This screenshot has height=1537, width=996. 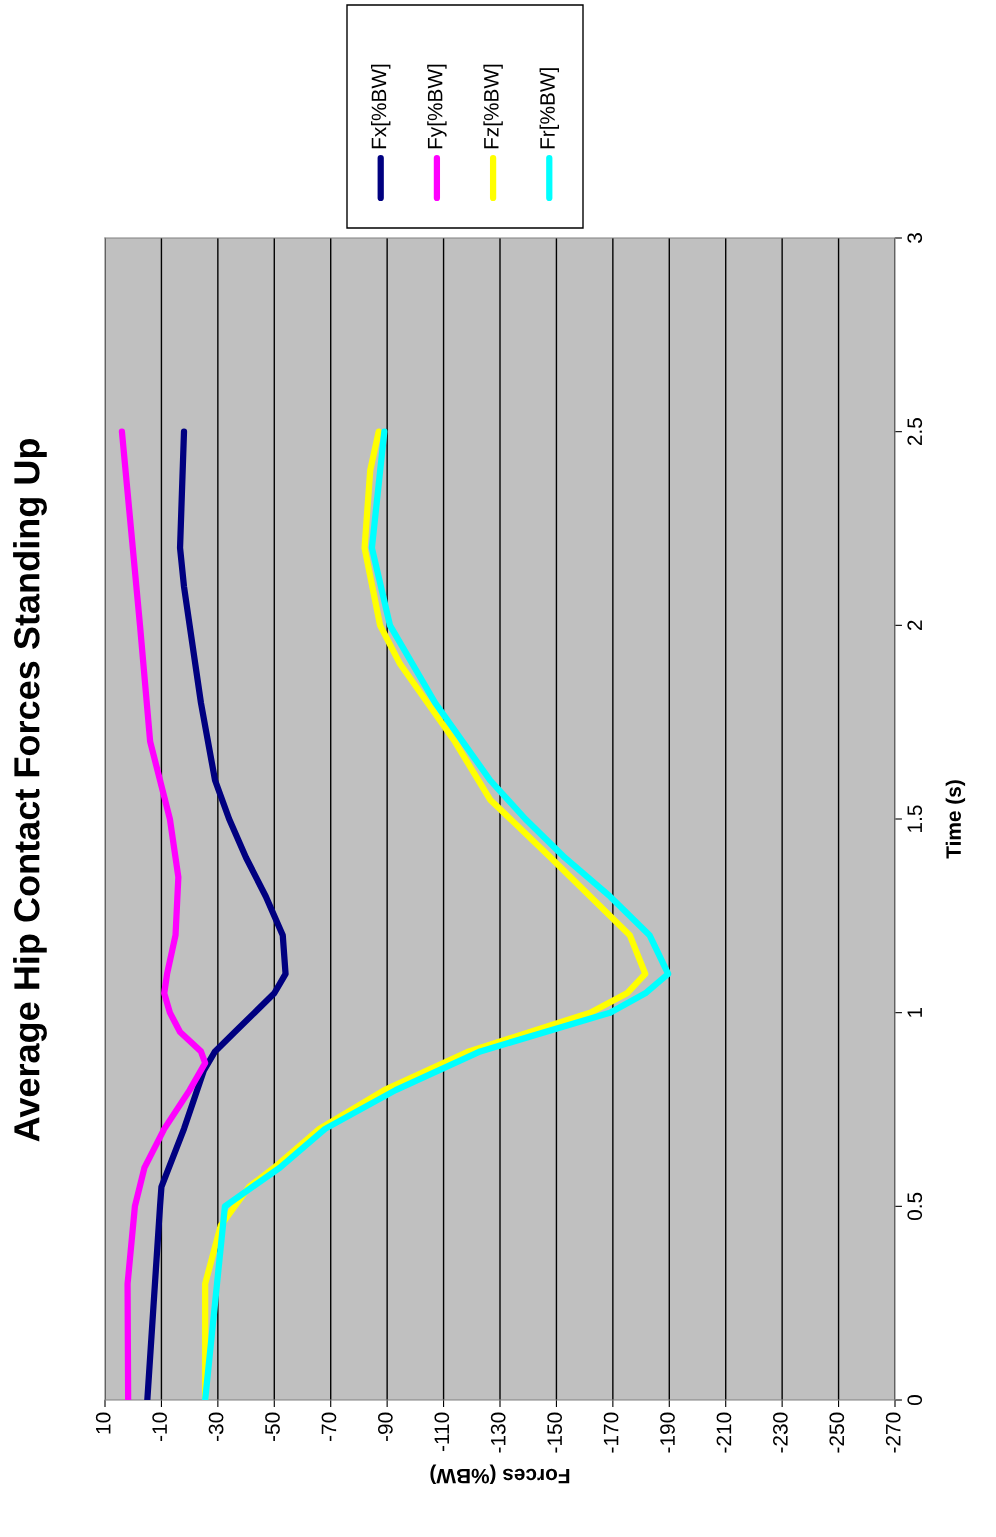 I want to click on x-tick-label: -10, so click(x=160, y=1426).